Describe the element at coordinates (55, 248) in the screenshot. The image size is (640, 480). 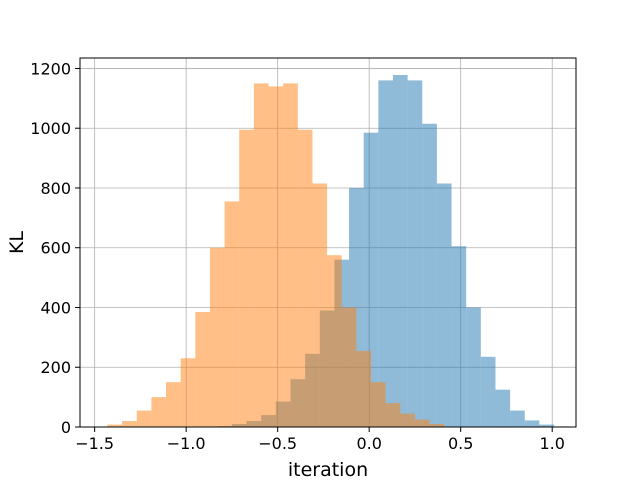
I see `y-tick-label: 600` at that location.